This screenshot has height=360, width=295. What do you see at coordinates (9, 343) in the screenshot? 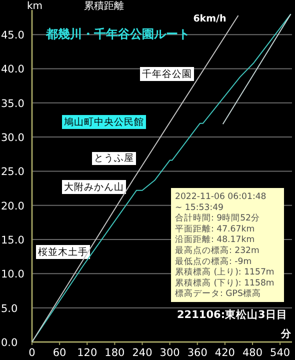
I see `y-tick-label: 0.0` at bounding box center [9, 343].